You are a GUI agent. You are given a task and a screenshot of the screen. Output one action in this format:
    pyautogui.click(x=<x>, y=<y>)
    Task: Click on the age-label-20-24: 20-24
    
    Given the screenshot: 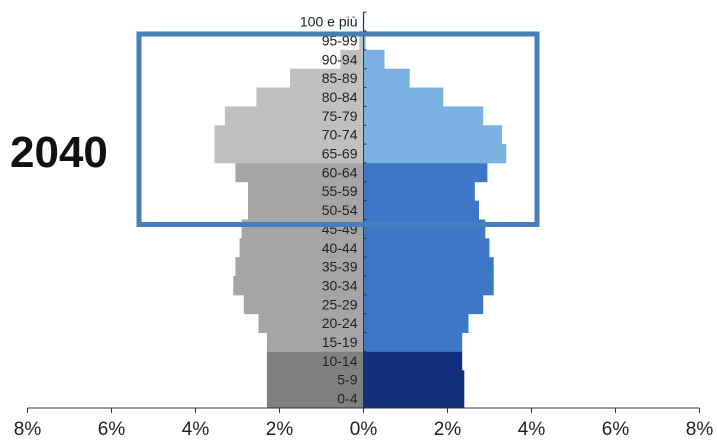 What is the action you would take?
    pyautogui.click(x=340, y=323)
    